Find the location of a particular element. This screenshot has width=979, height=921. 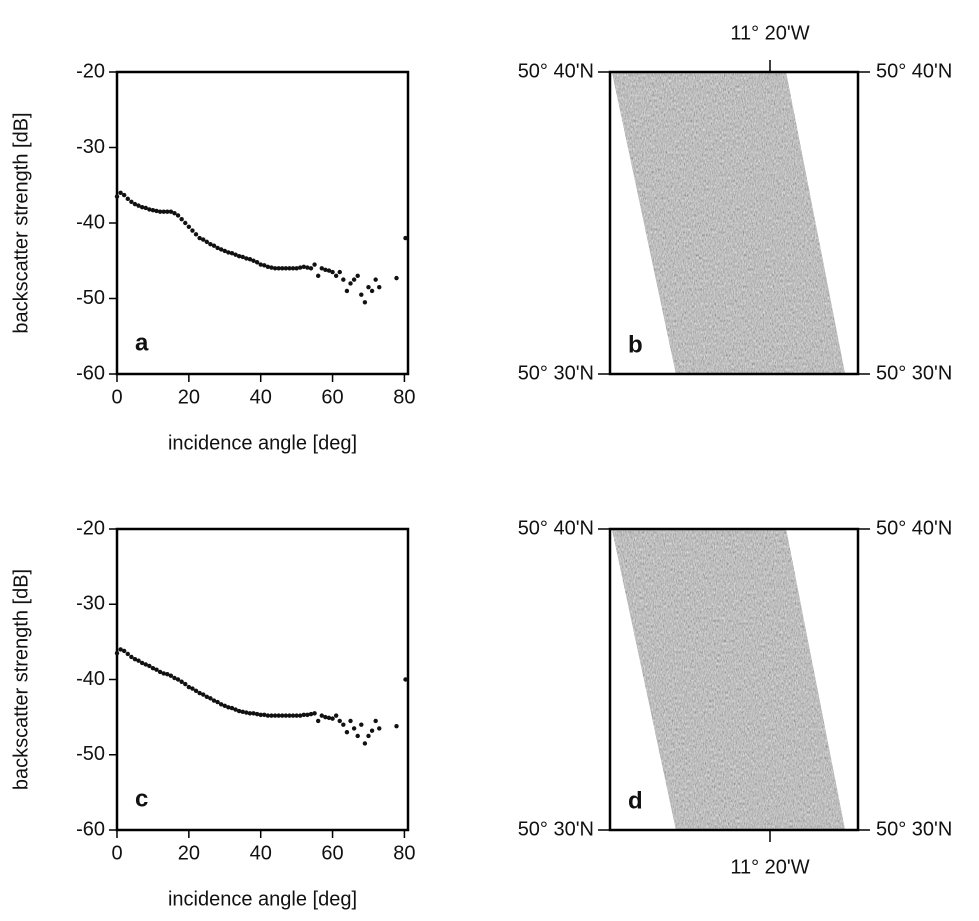

y-tick-label: -30 is located at coordinates (90, 147).